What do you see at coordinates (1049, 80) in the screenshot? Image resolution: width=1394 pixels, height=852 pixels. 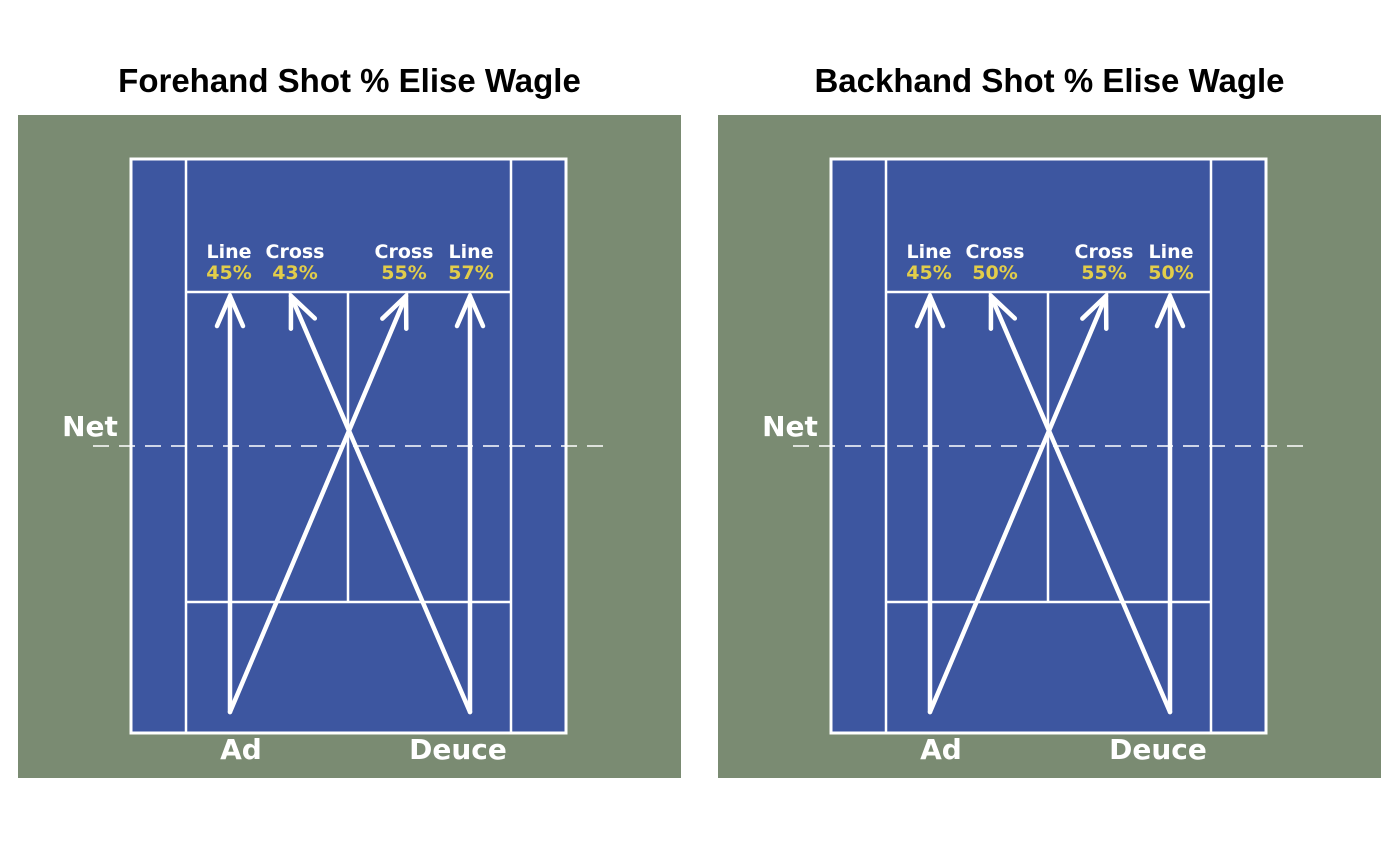 I see `backhand-panel-title: Backhand Shot % Elise Wagle` at bounding box center [1049, 80].